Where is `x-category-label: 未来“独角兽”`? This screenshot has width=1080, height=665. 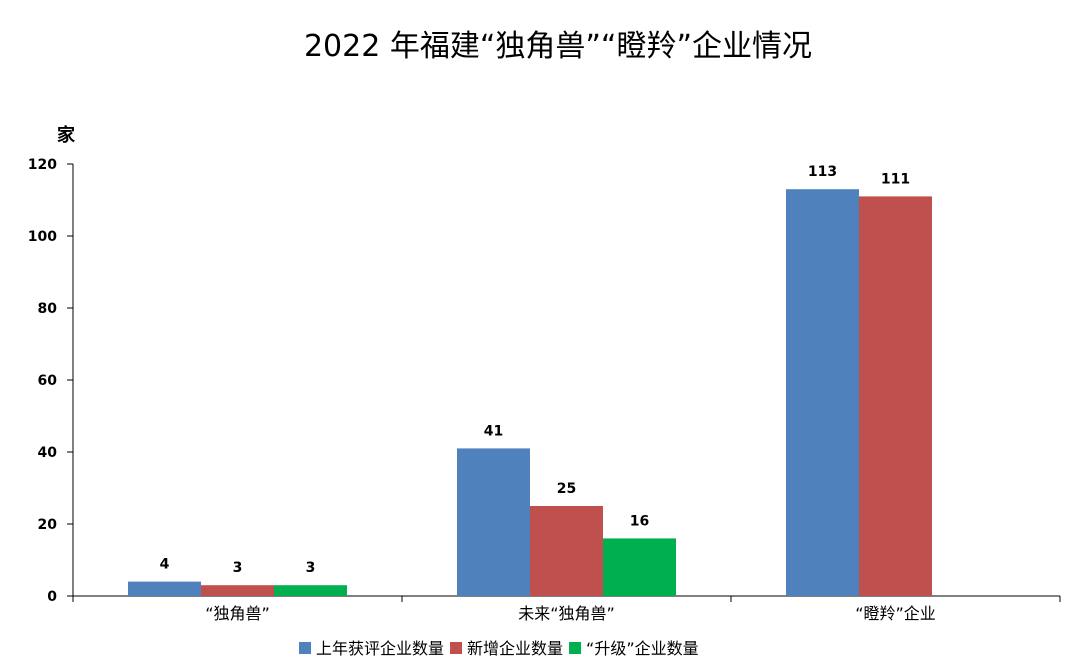
x-category-label: 未来“独角兽” is located at coordinates (566, 613).